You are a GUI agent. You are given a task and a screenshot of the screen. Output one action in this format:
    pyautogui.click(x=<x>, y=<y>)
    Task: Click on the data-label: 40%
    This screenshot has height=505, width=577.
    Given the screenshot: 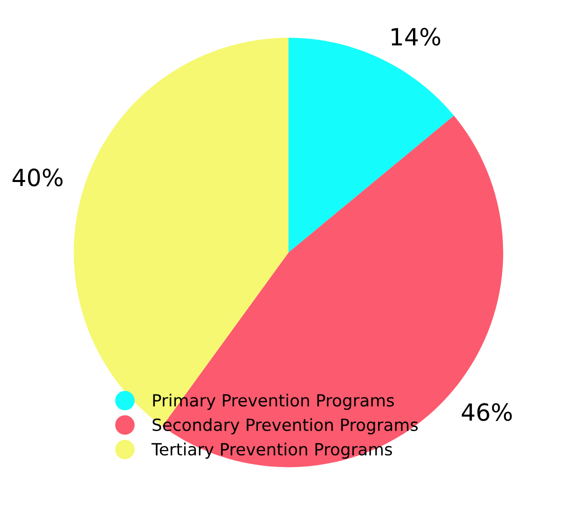 What is the action you would take?
    pyautogui.click(x=37, y=177)
    